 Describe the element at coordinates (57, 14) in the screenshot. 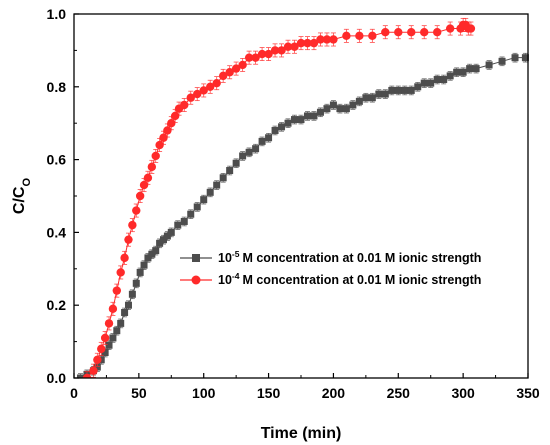

I see `y-tick-label: 1.0` at that location.